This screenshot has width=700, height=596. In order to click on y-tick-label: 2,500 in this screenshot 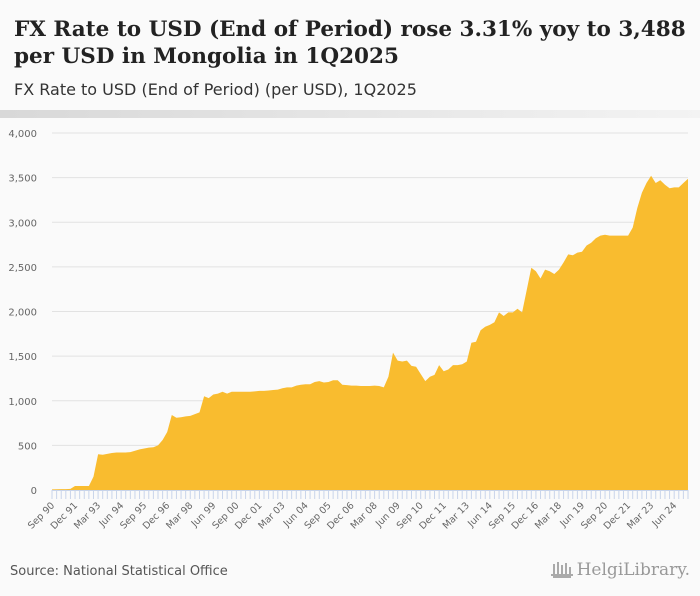, I will do `click(22, 268)`.